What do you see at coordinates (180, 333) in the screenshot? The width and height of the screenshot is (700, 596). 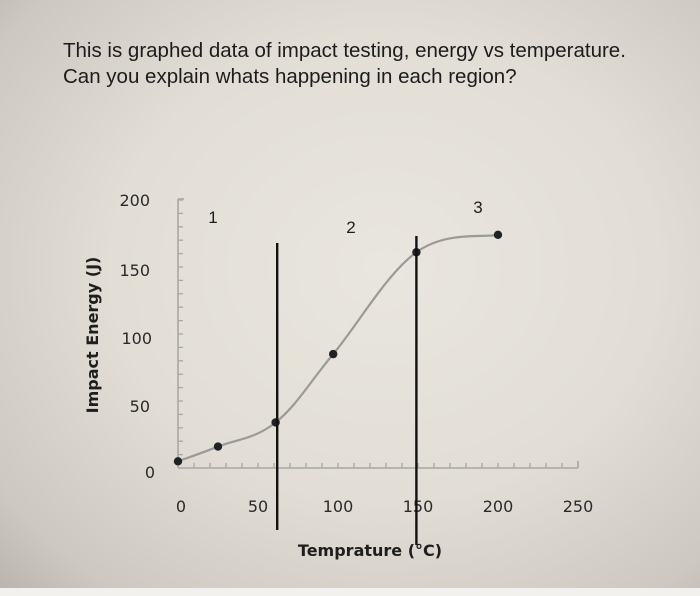 I see `y-axis` at bounding box center [180, 333].